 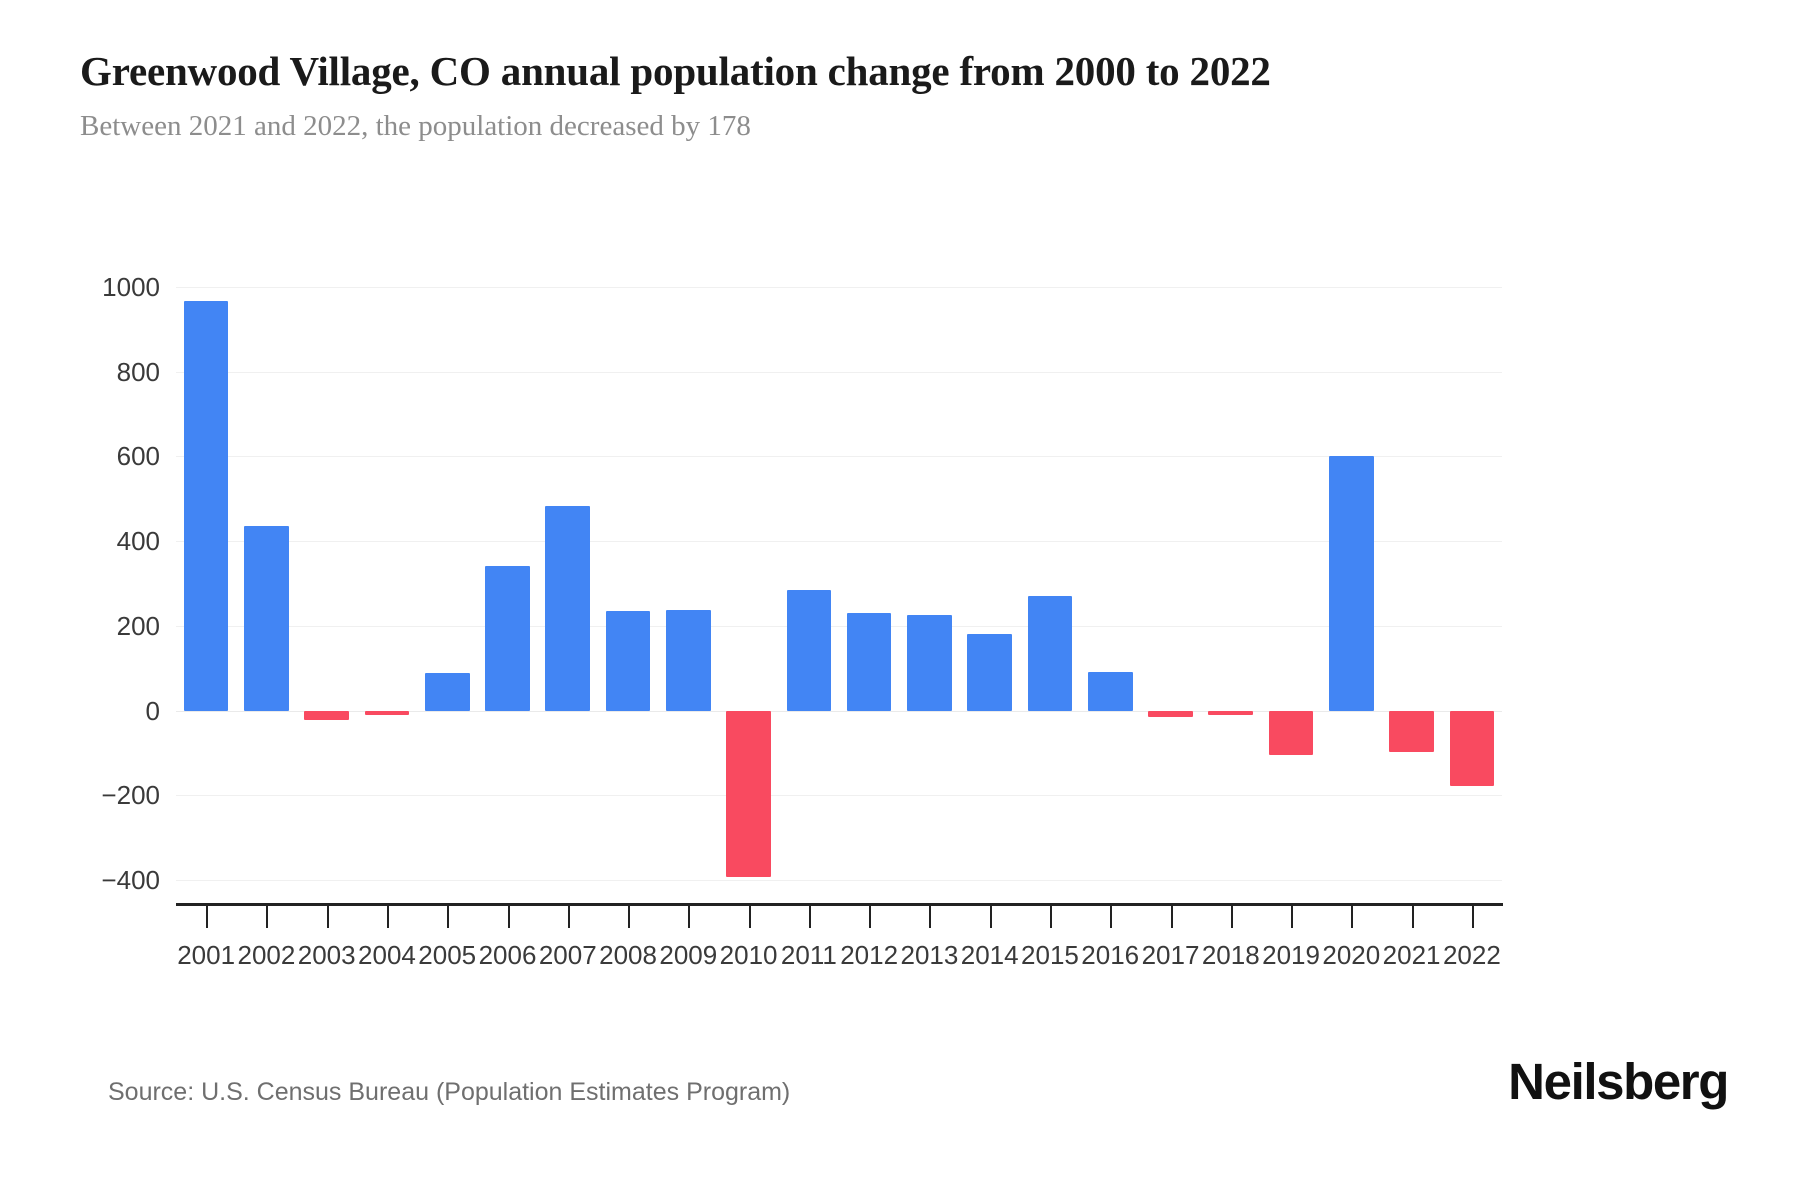 What do you see at coordinates (688, 660) in the screenshot?
I see `bar-2009` at bounding box center [688, 660].